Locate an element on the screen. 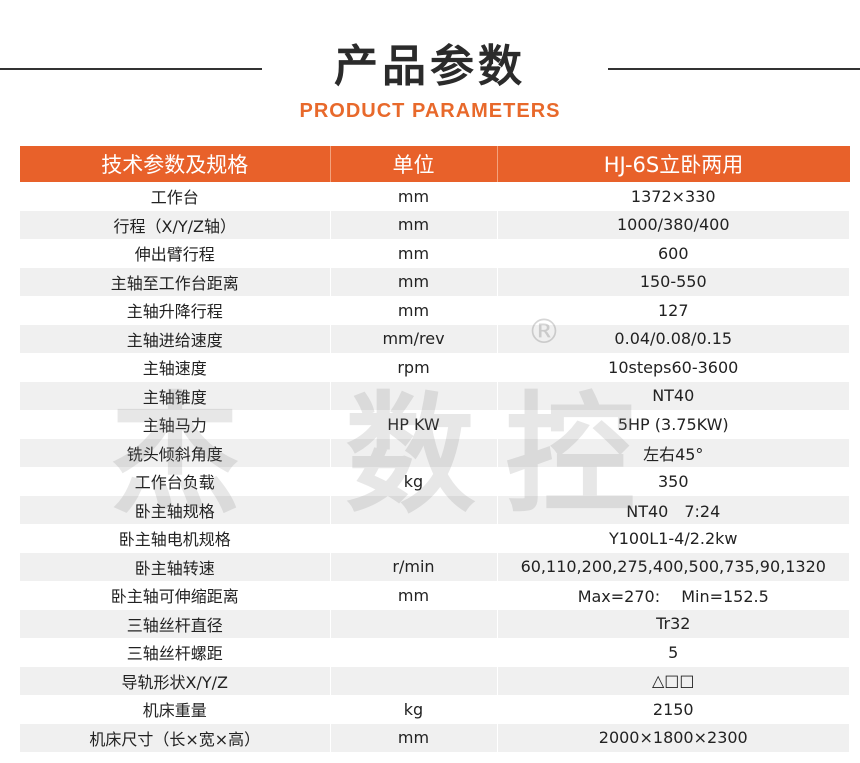  table-row: 三轴丝杆直径 Tr32 is located at coordinates (435, 623).